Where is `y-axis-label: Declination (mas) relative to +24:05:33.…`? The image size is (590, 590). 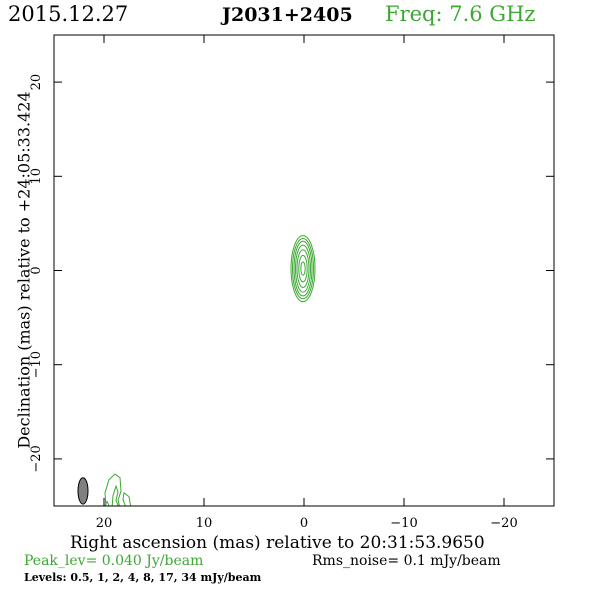 y-axis-label: Declination (mas) relative to +24:05:33.… is located at coordinates (24, 270).